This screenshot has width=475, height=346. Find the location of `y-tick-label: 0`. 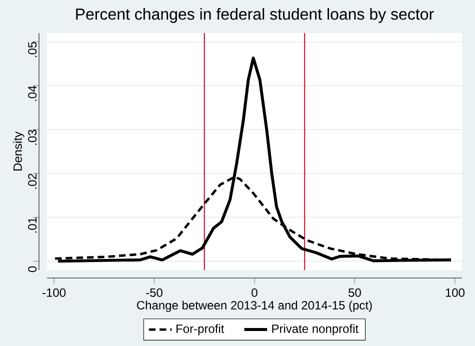

y-tick-label: 0 is located at coordinates (32, 269).